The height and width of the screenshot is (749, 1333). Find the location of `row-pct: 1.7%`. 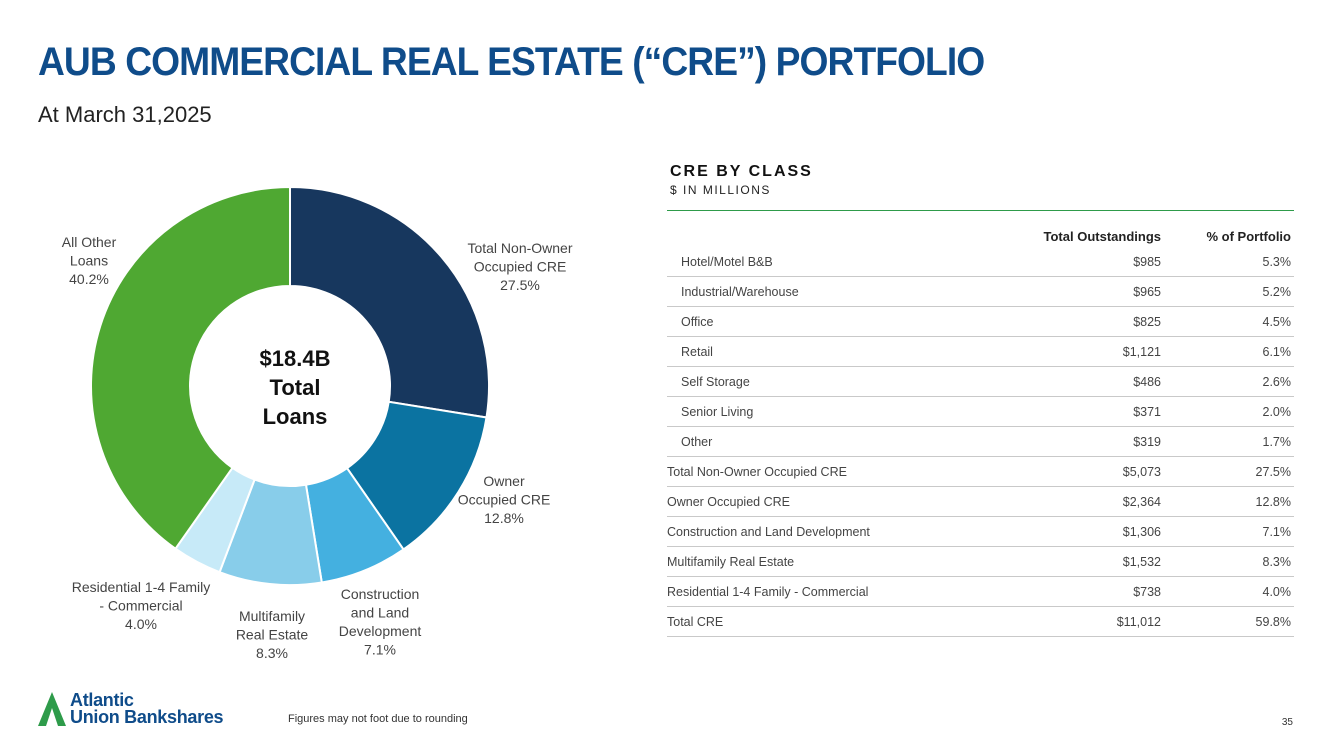

row-pct: 1.7% is located at coordinates (1229, 441).